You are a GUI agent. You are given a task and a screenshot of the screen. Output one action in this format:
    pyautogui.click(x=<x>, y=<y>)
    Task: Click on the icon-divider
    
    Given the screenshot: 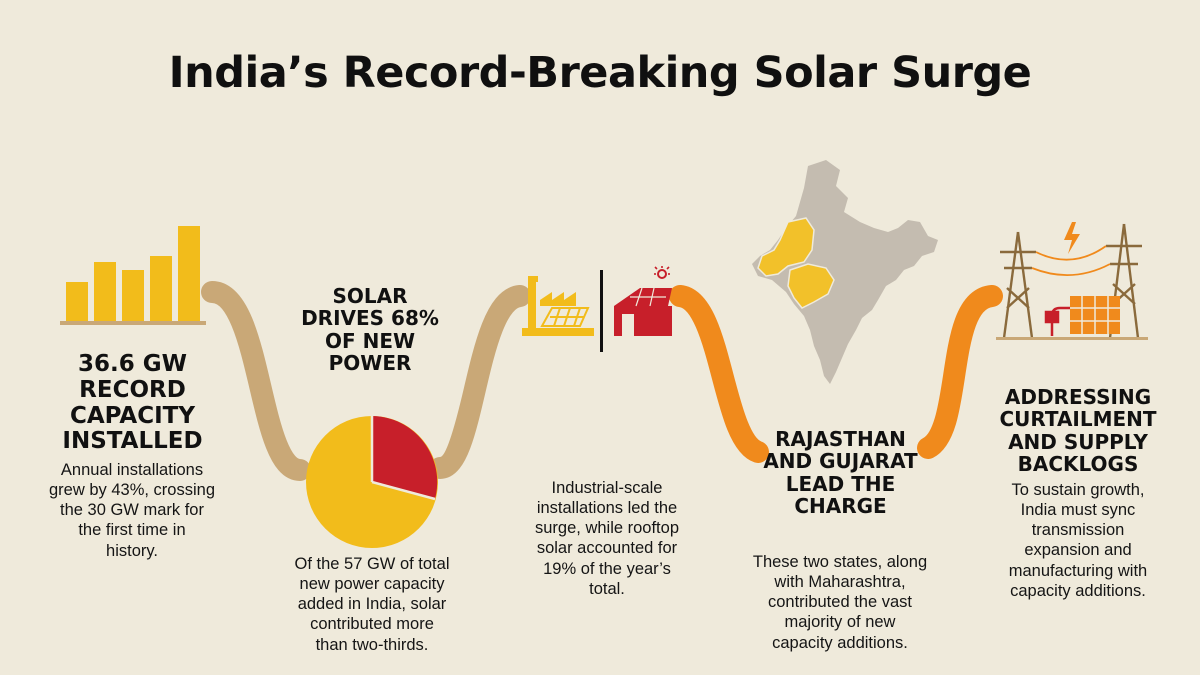 What is the action you would take?
    pyautogui.click(x=601, y=311)
    